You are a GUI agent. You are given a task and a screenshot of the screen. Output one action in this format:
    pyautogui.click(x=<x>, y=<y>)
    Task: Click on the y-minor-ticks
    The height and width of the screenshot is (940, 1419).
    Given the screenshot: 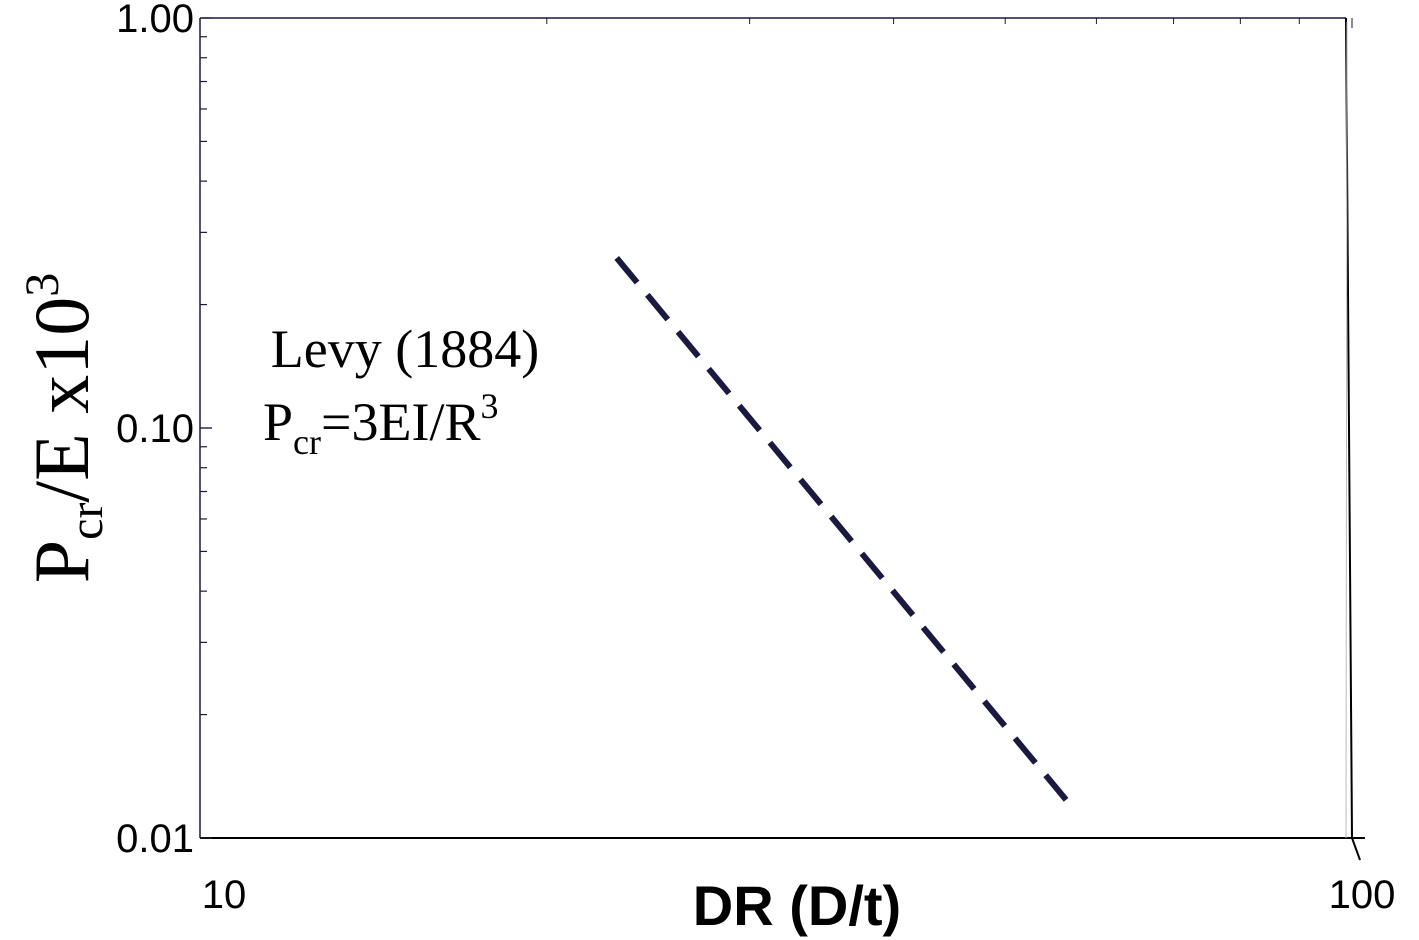 What is the action you would take?
    pyautogui.click(x=206, y=428)
    